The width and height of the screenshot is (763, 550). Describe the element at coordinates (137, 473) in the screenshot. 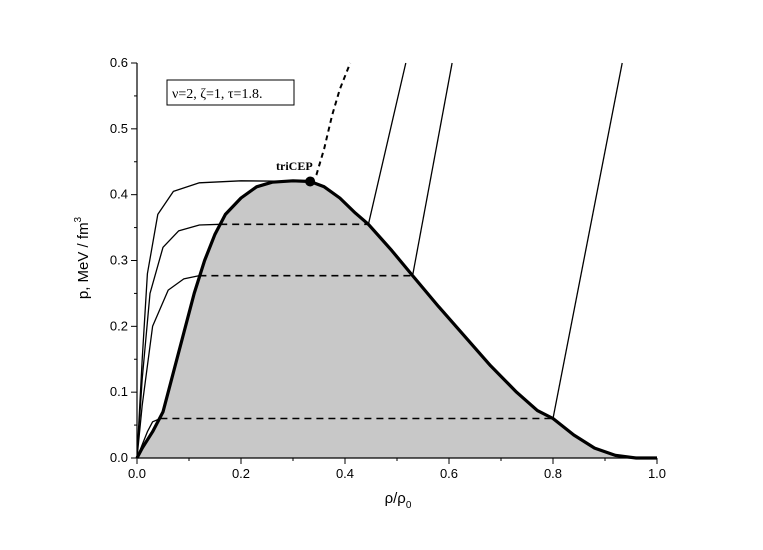

I see `x-tick-label: 0.0` at that location.